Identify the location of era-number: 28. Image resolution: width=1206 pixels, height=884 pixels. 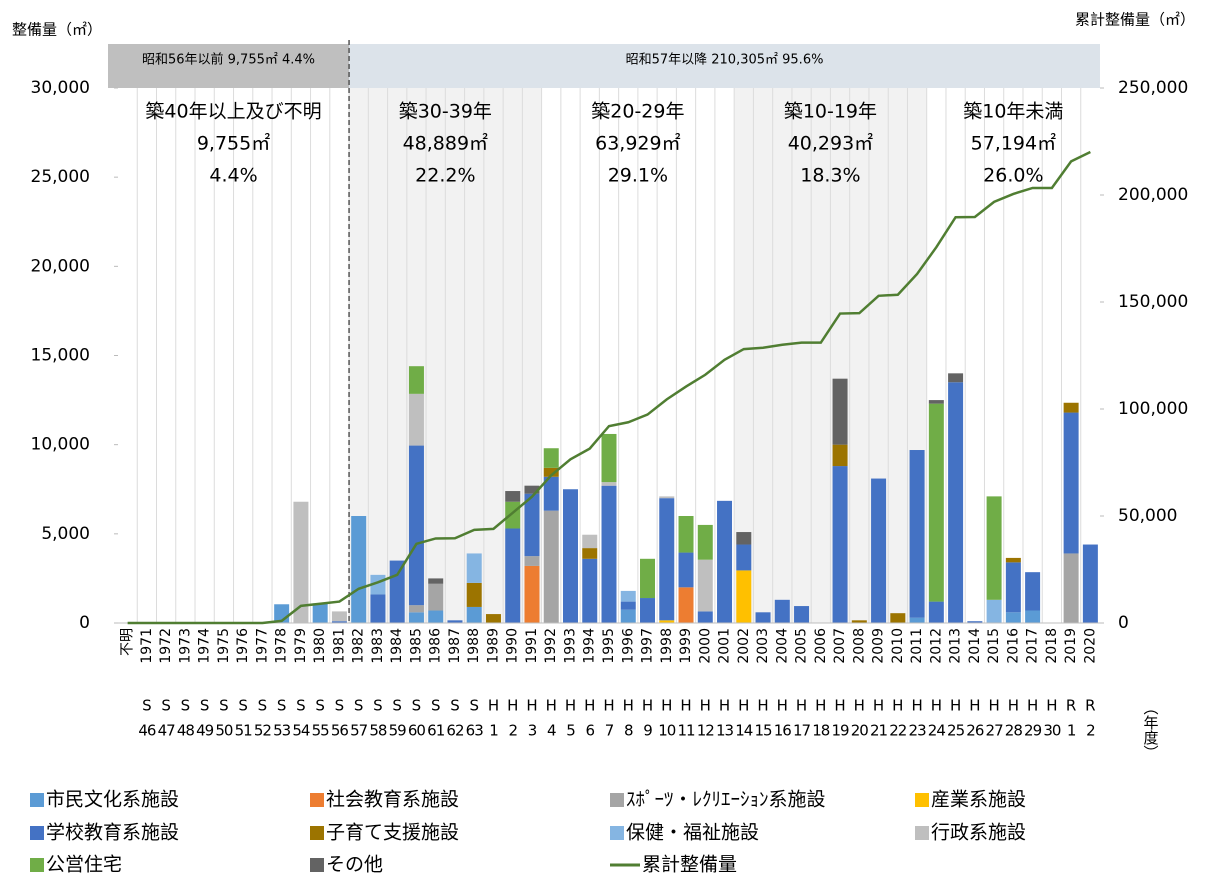
(1014, 731).